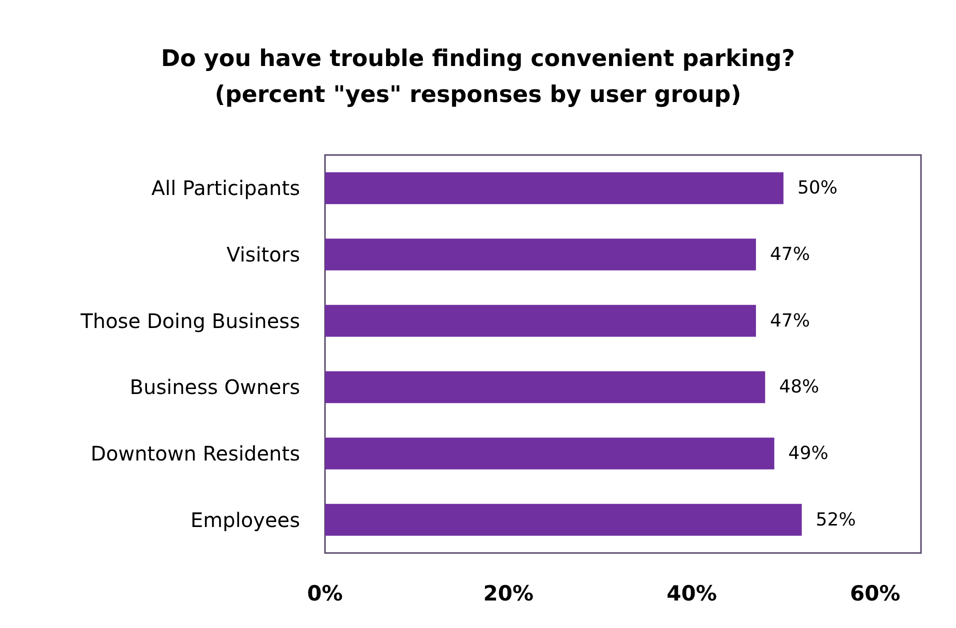 This screenshot has height=628, width=956. What do you see at coordinates (691, 594) in the screenshot?
I see `x-tick-label: 40%` at bounding box center [691, 594].